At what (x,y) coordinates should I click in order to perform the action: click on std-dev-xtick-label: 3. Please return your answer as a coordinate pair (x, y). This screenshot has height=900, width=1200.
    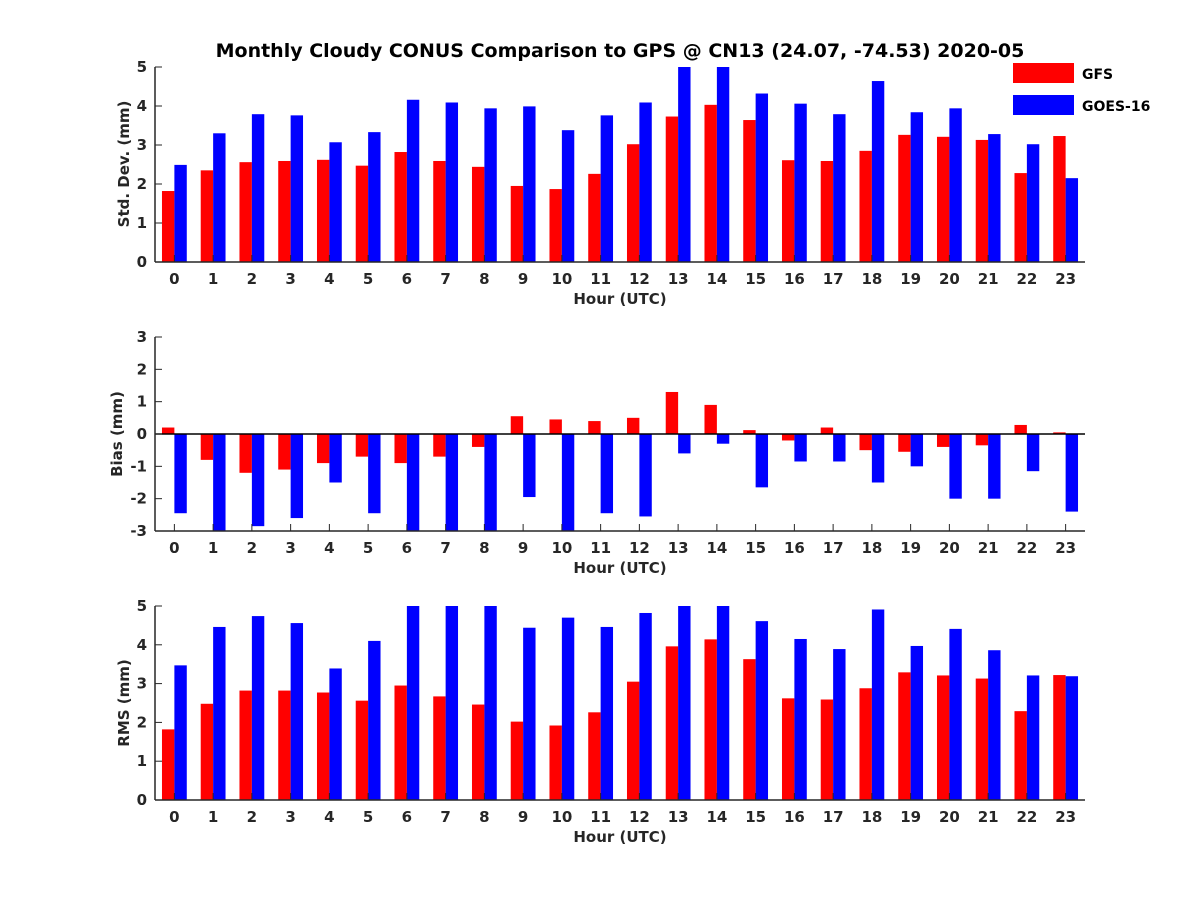
    Looking at the image, I should click on (290, 279).